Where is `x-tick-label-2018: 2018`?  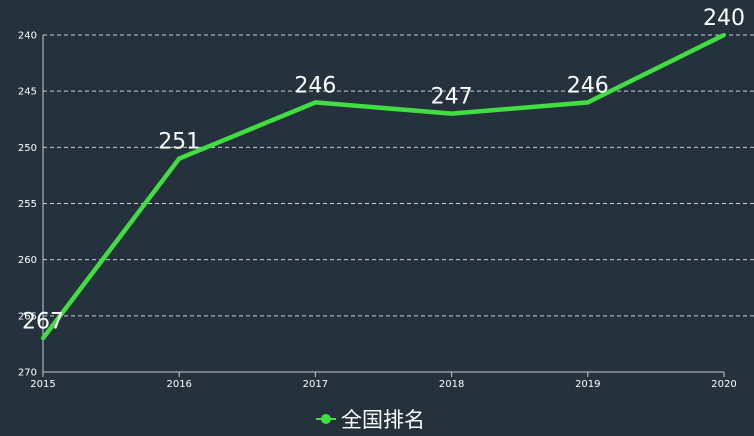 x-tick-label-2018: 2018 is located at coordinates (451, 384).